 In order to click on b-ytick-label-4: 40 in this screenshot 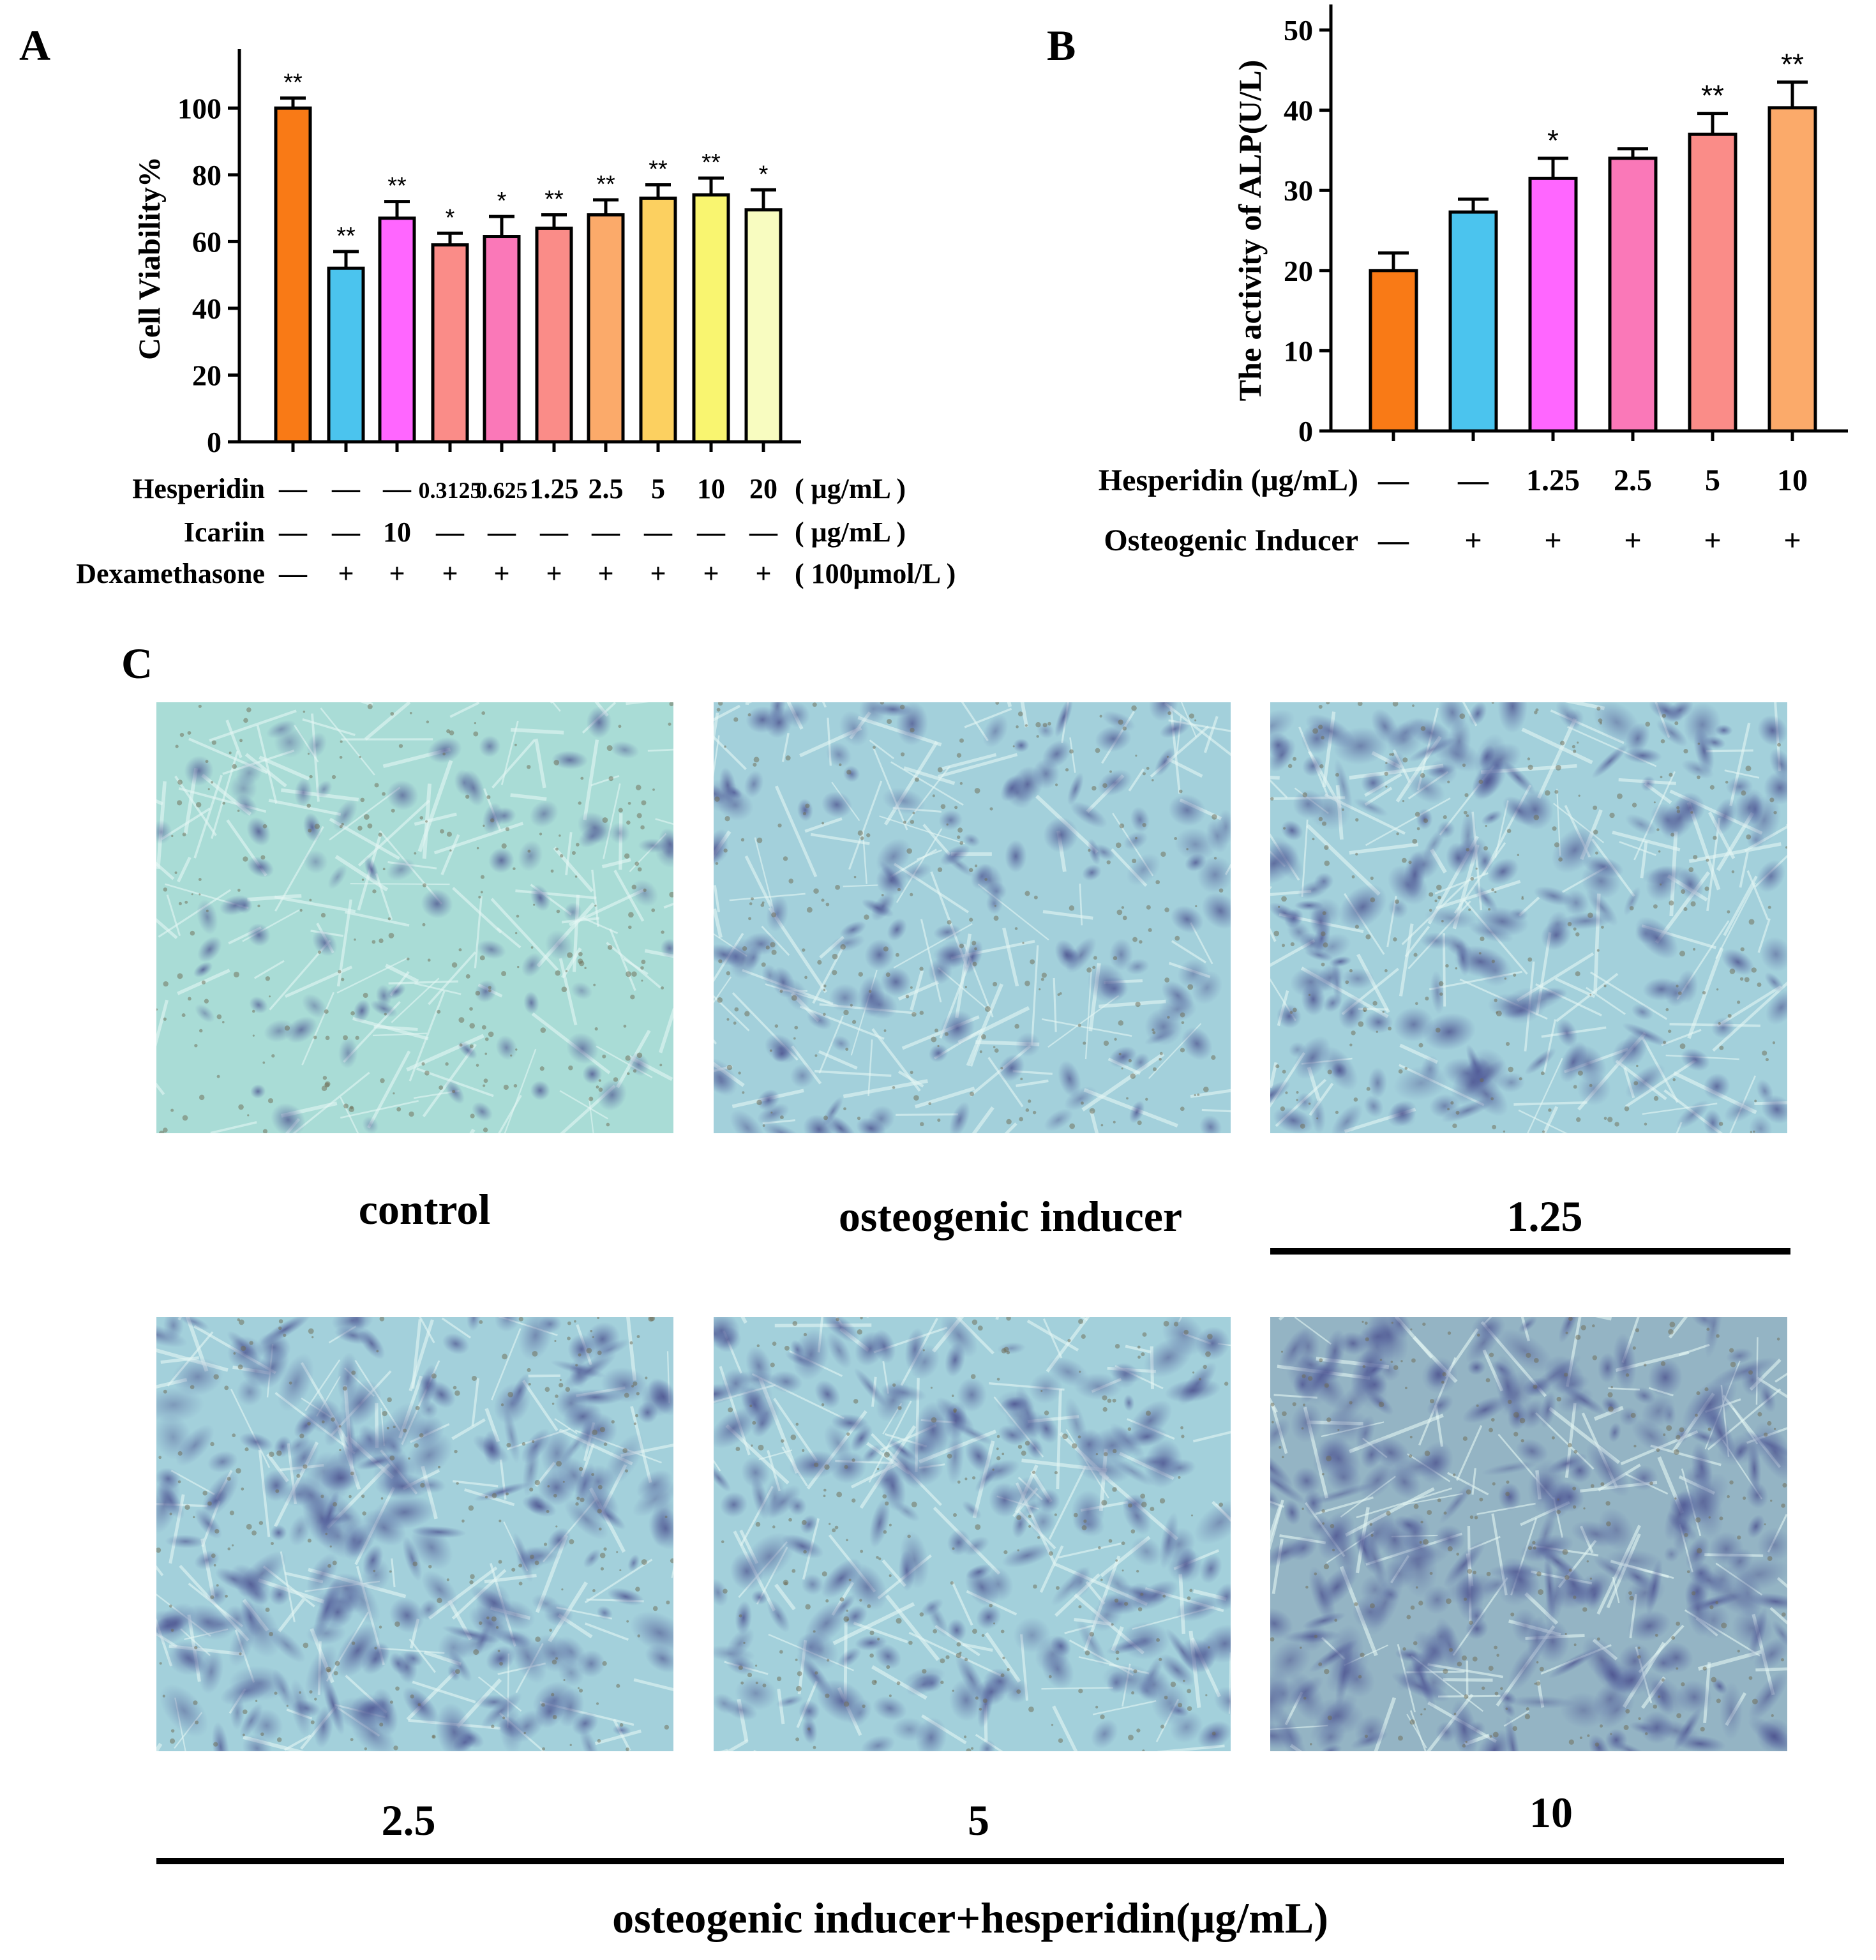, I will do `click(1299, 110)`.